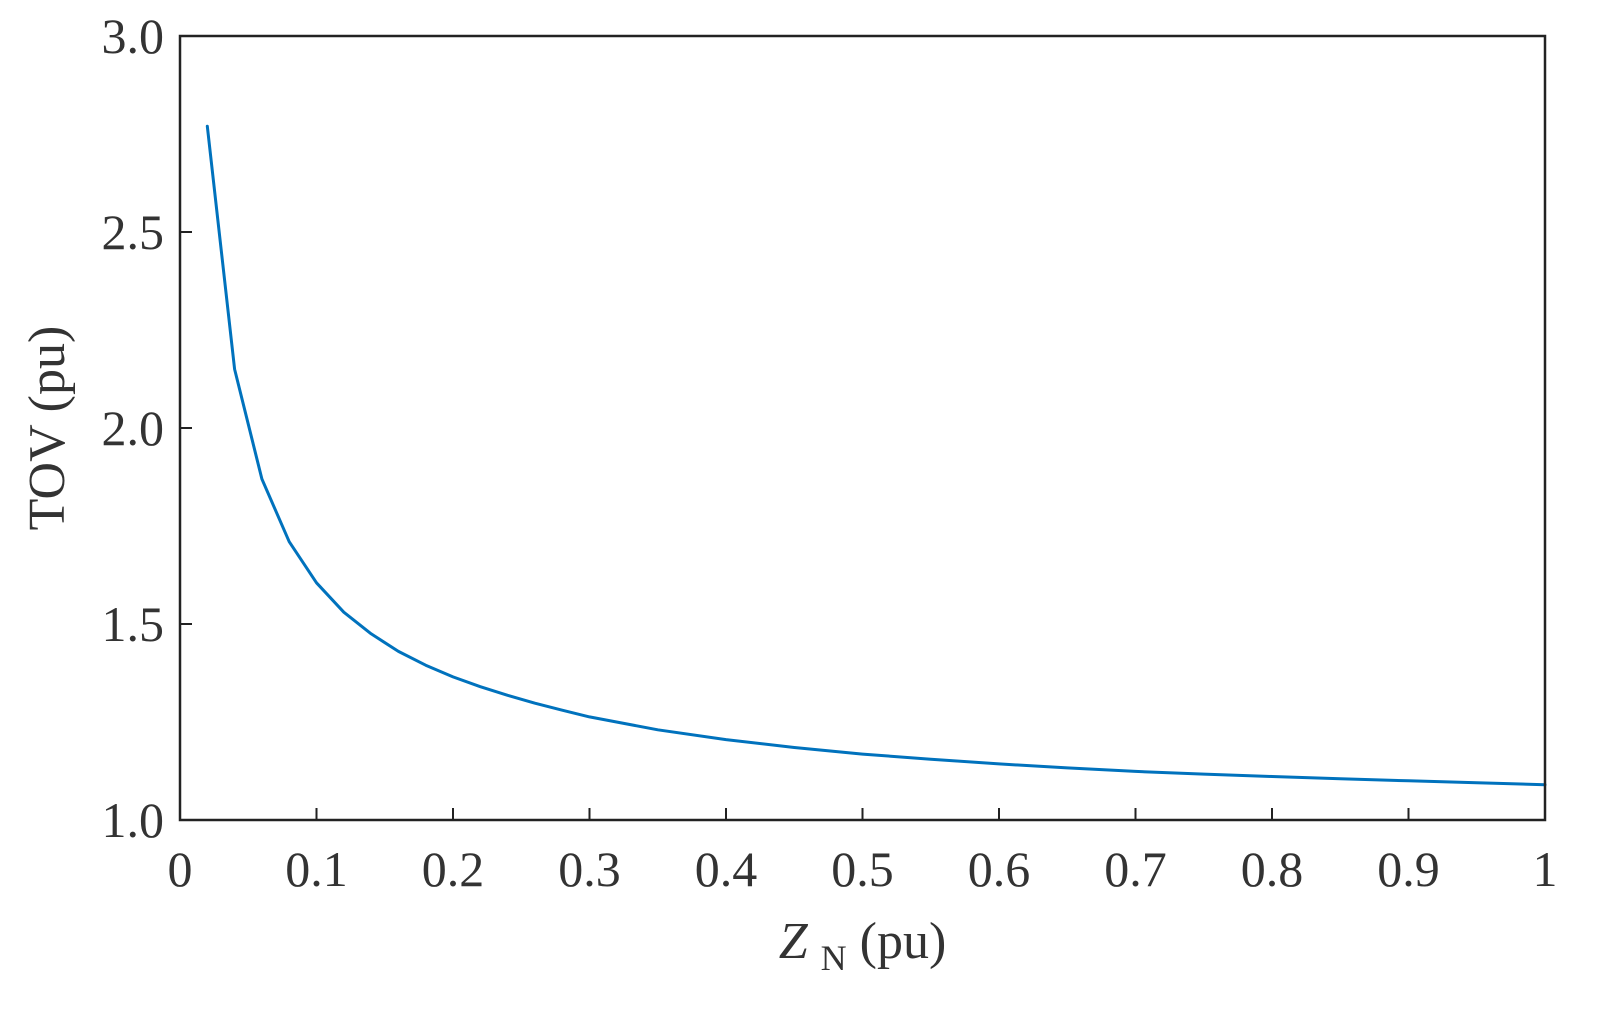 The image size is (1612, 1019). Describe the element at coordinates (834, 958) in the screenshot. I see `x-axis-title-subscript: N` at that location.